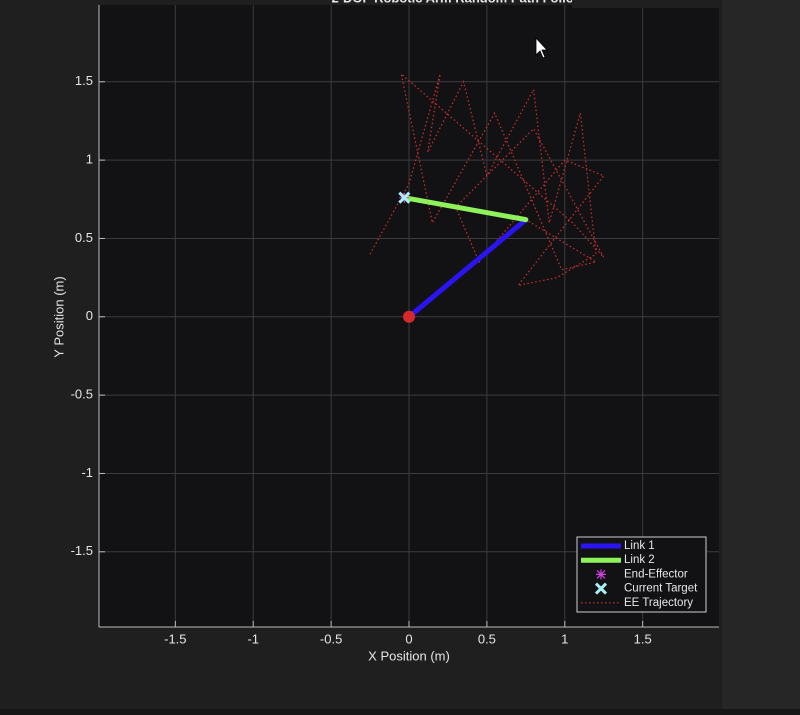 The width and height of the screenshot is (800, 715). Describe the element at coordinates (87, 472) in the screenshot. I see `y-tick-label: -1` at that location.